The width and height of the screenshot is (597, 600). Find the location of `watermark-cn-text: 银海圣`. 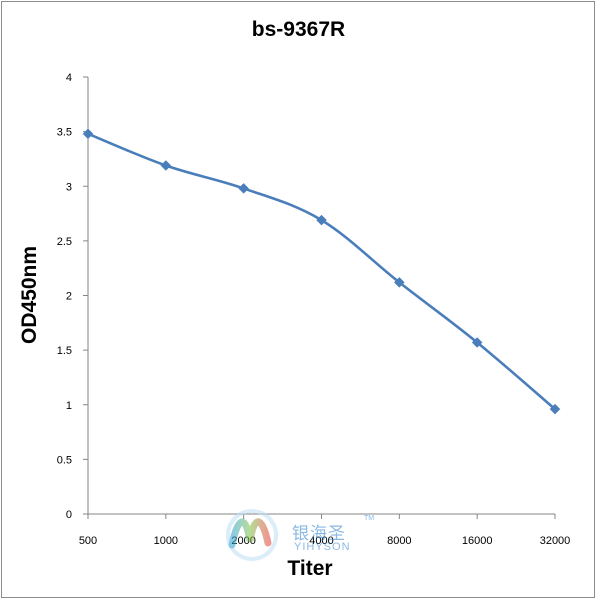

watermark-cn-text: 银海圣 is located at coordinates (319, 534).